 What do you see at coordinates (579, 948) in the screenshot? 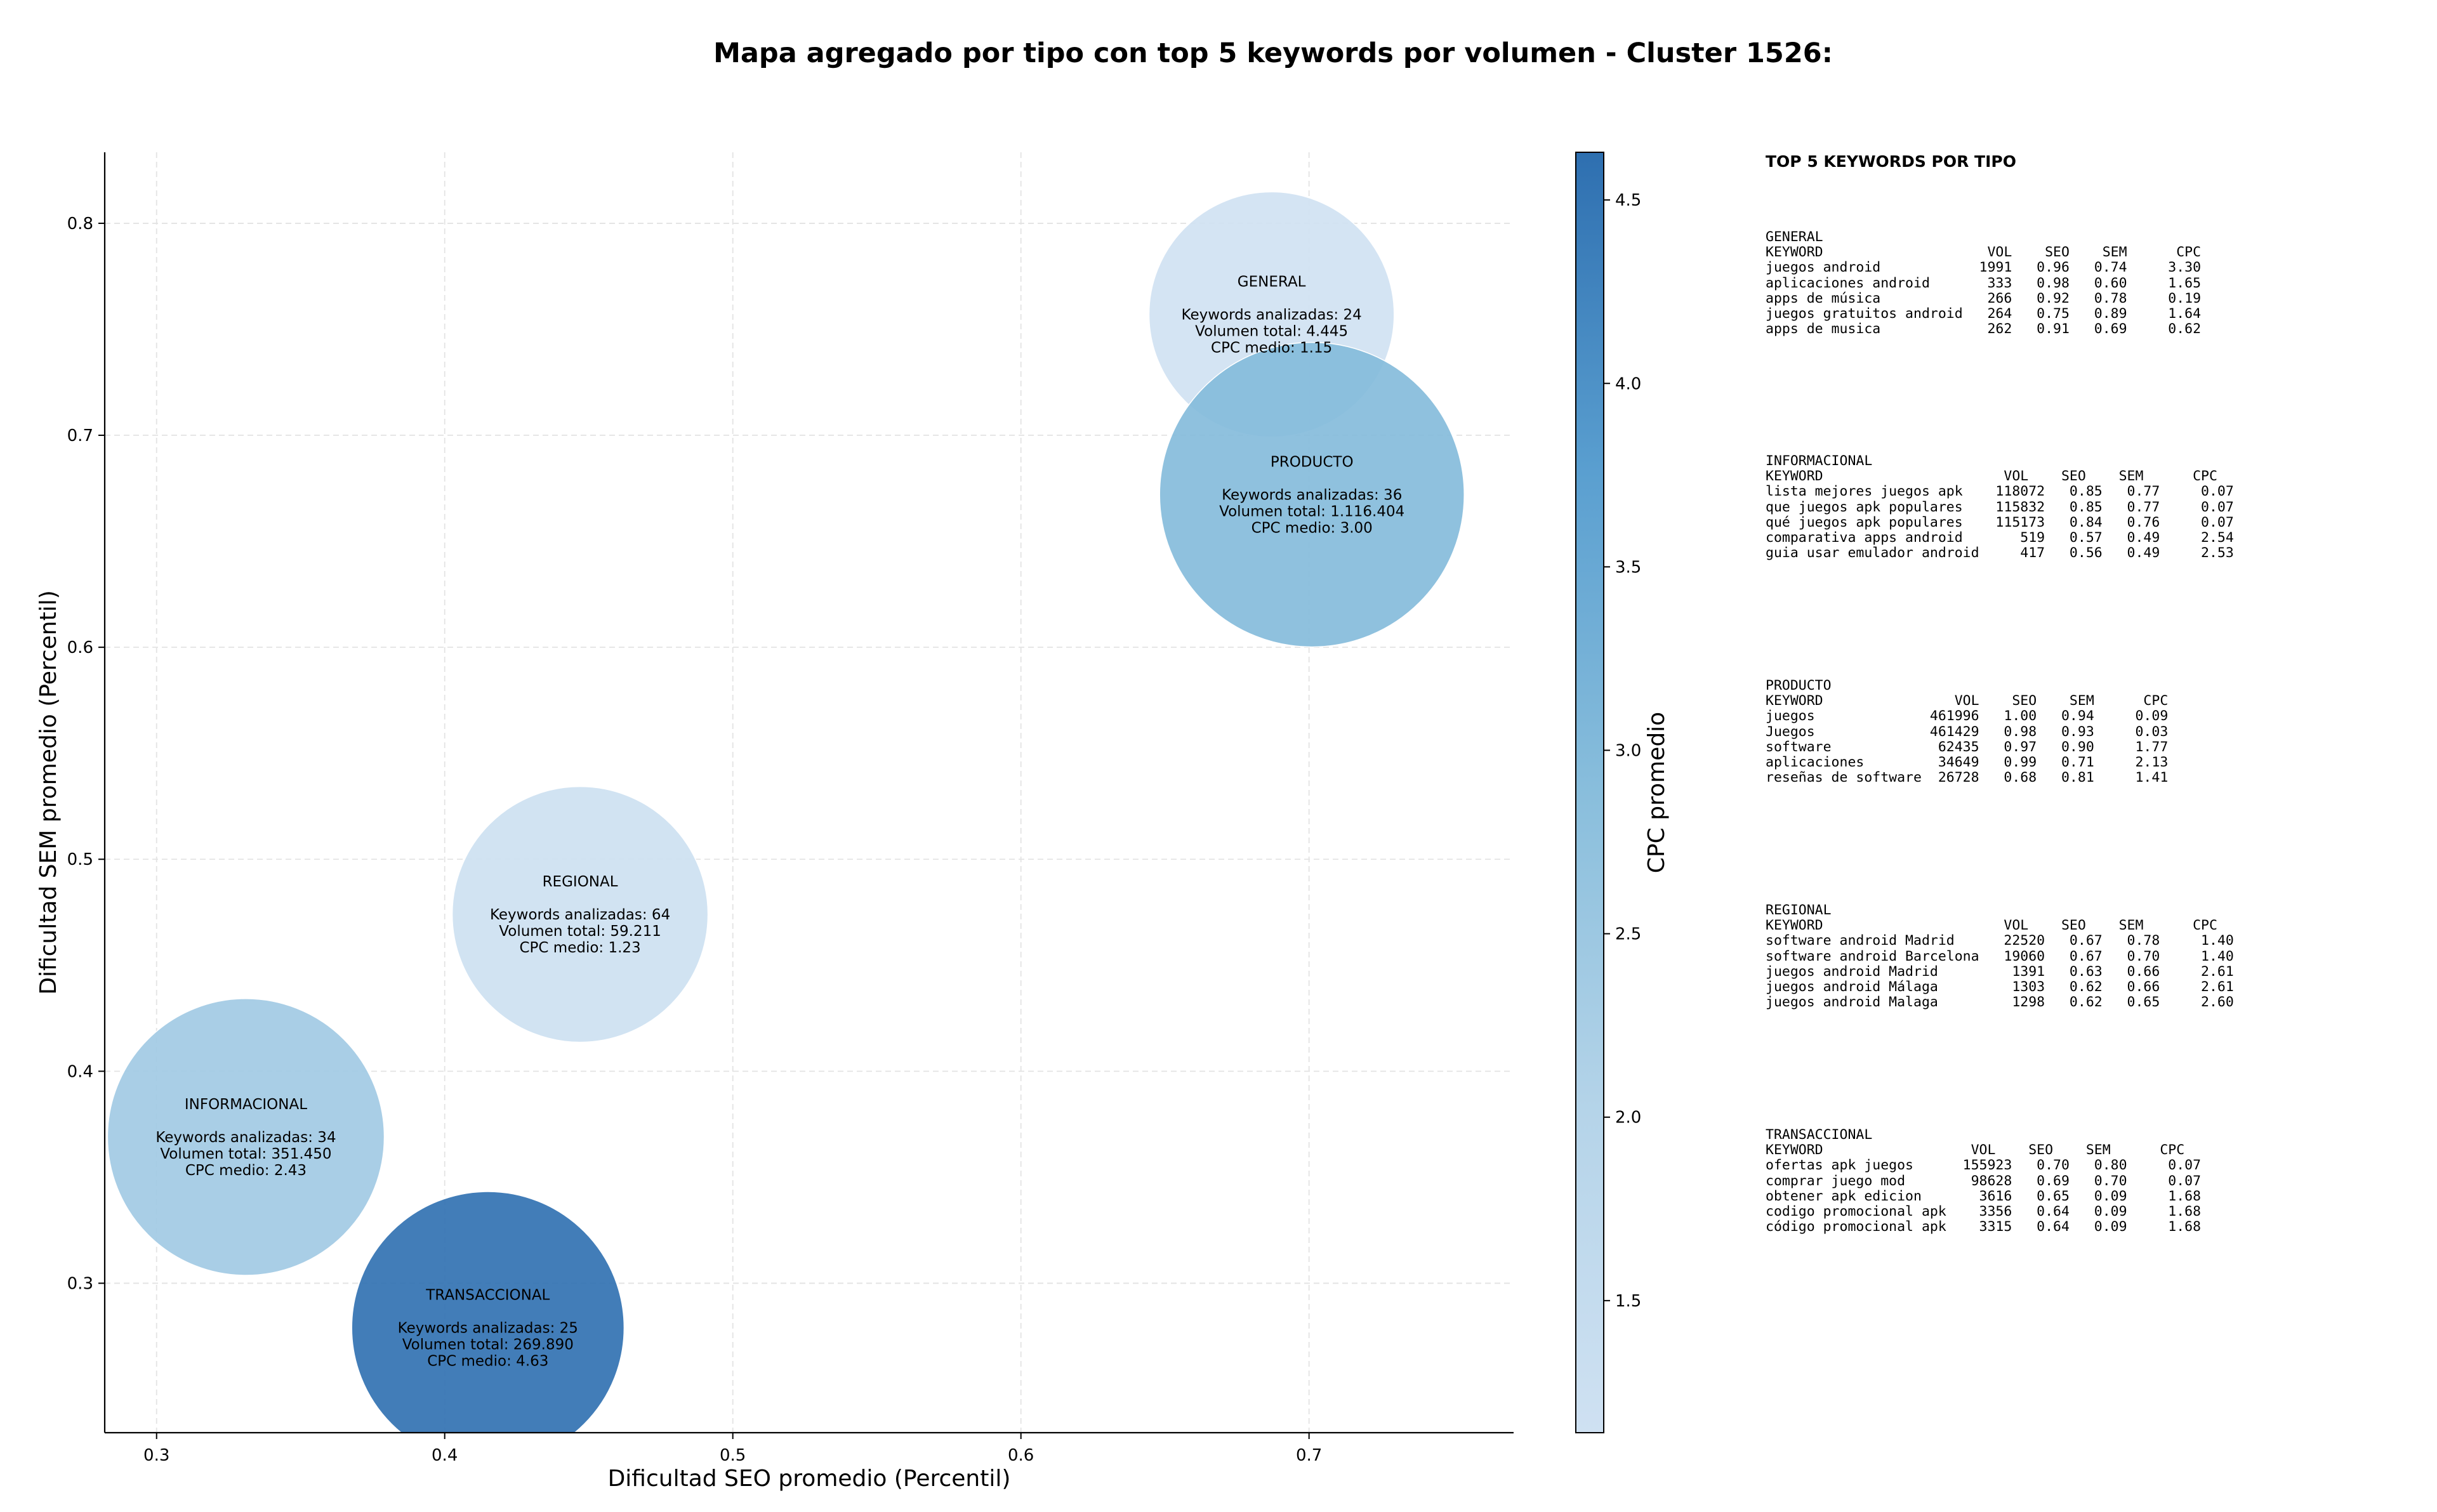
I see `bubble-label-line: CPC medio: 1.23` at bounding box center [579, 948].